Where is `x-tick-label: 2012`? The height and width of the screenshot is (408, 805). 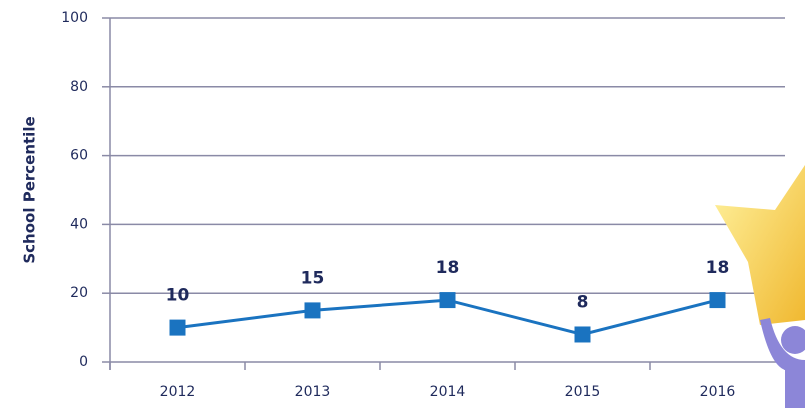
x-tick-label: 2012 is located at coordinates (178, 392).